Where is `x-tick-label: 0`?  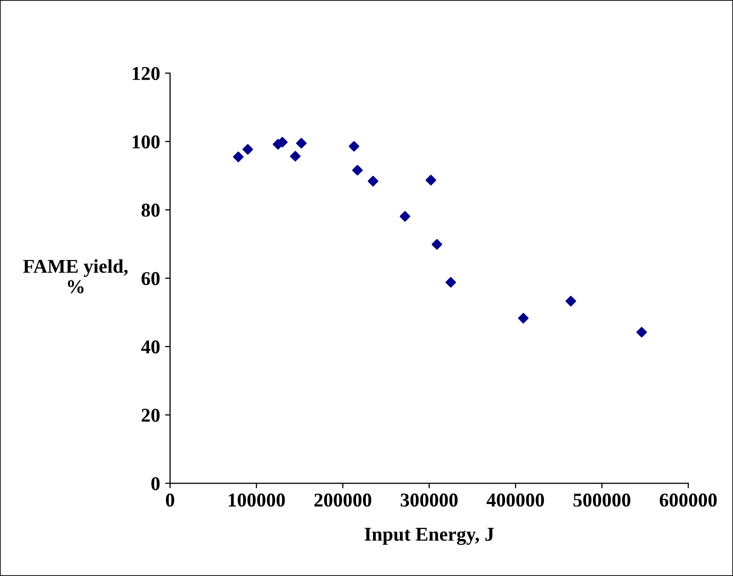
x-tick-label: 0 is located at coordinates (170, 500).